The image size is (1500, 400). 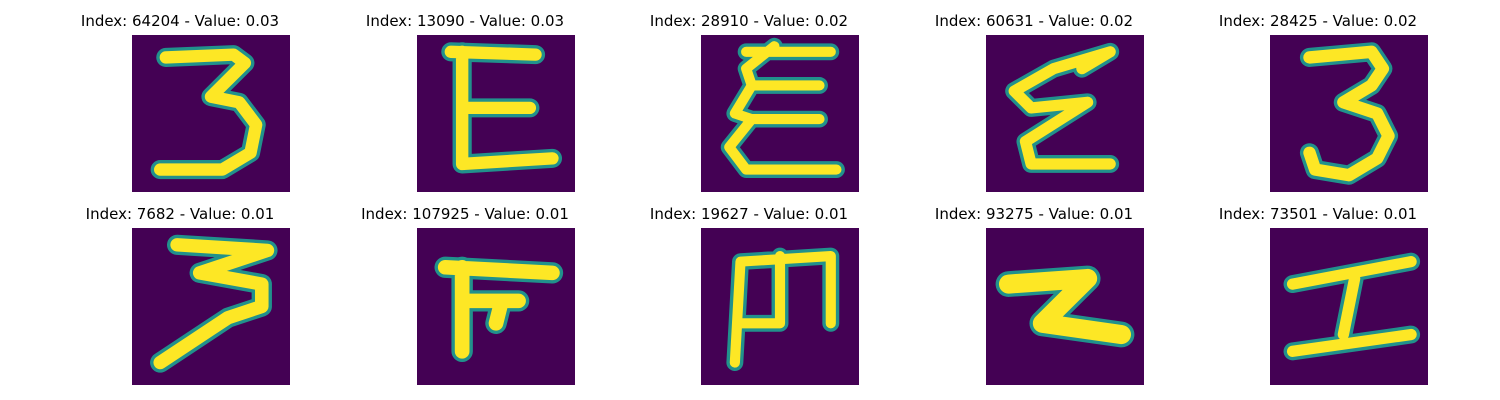 I want to click on panel-title: Index: 7682 - Value: 0.01, so click(x=180, y=214).